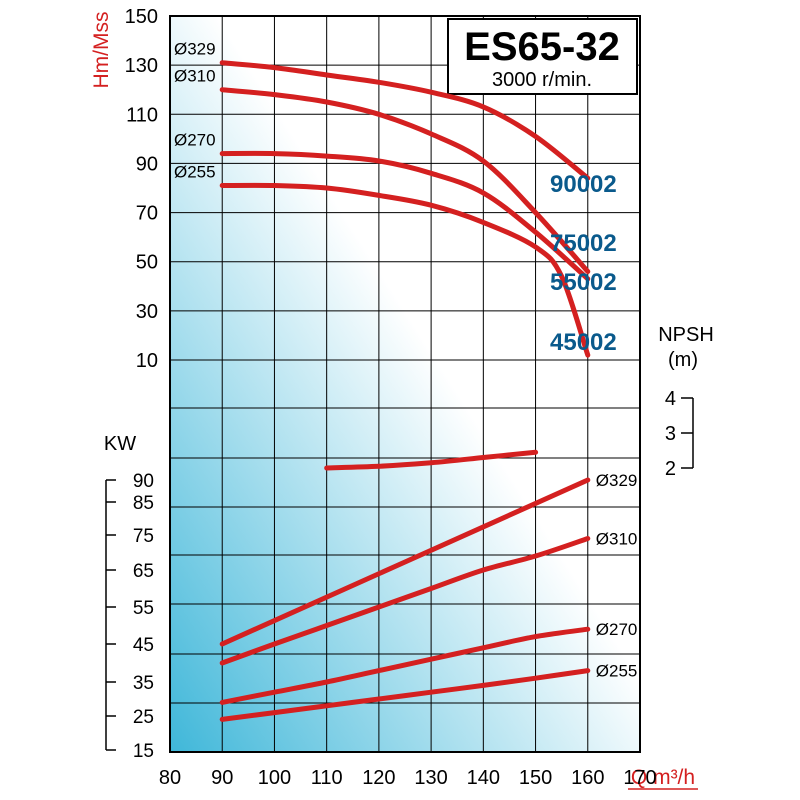 Image resolution: width=800 pixels, height=800 pixels. I want to click on power-tick-label: 25, so click(143, 717).